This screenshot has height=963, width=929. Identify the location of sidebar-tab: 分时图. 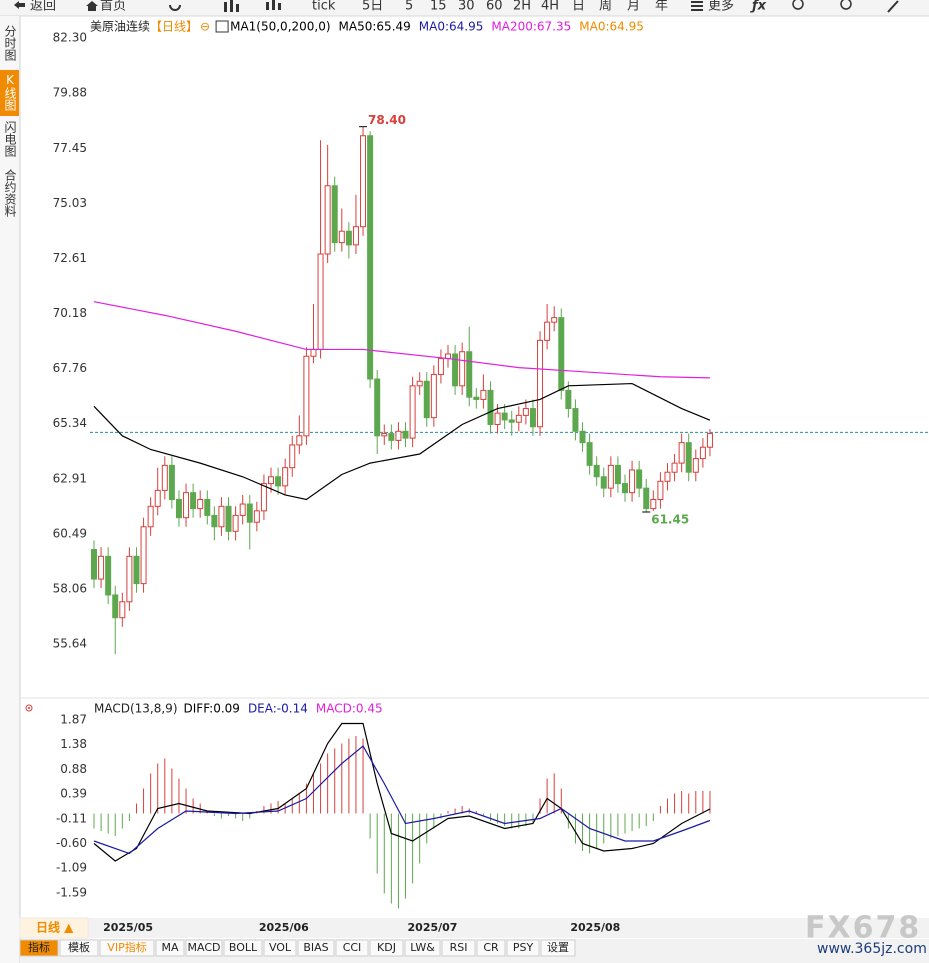
(10, 43).